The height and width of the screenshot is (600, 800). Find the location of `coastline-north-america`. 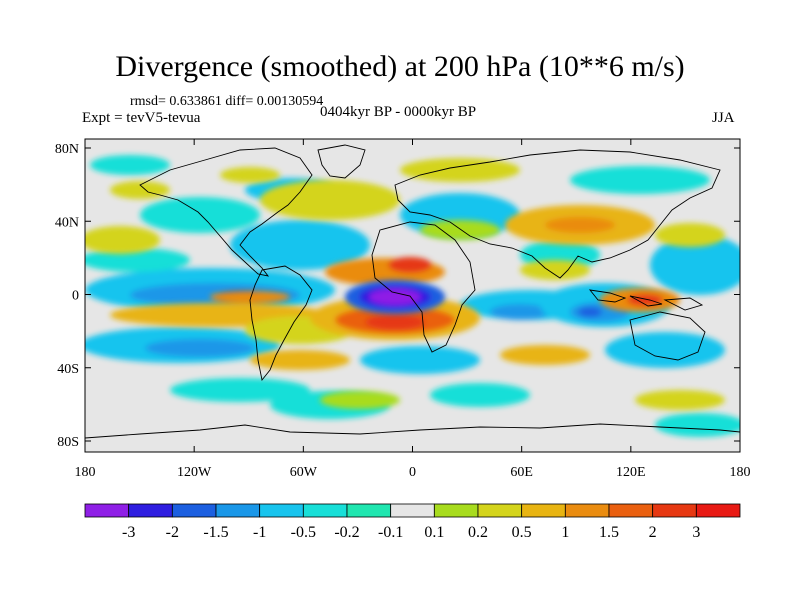

coastline-north-america is located at coordinates (226, 212).